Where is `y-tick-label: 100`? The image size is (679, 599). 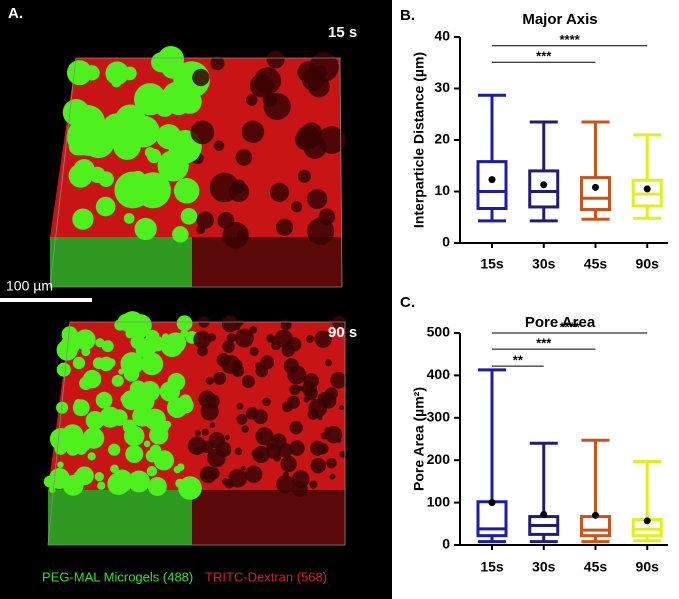
y-tick-label: 100 is located at coordinates (439, 501).